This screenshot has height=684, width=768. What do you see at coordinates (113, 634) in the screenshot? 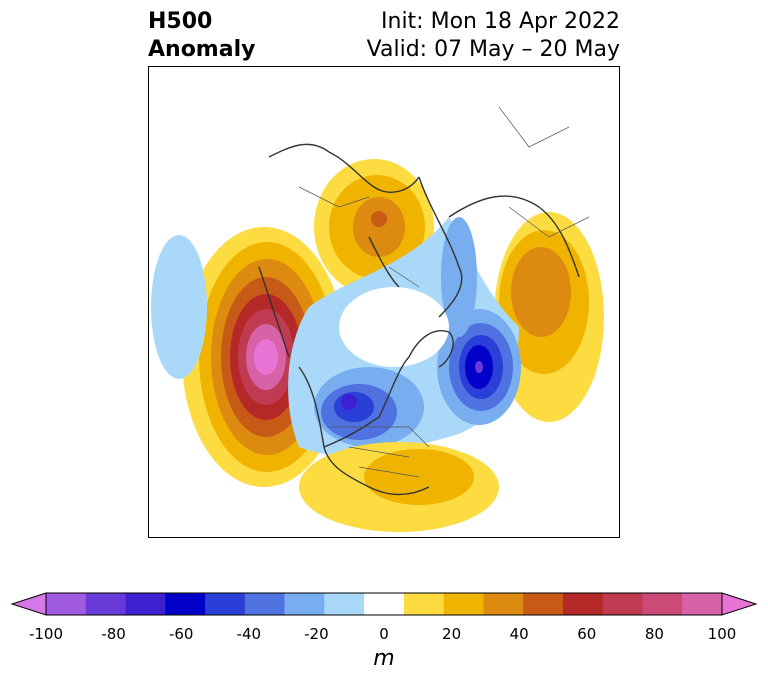
I see `colorbar-tick-label: -80` at bounding box center [113, 634].